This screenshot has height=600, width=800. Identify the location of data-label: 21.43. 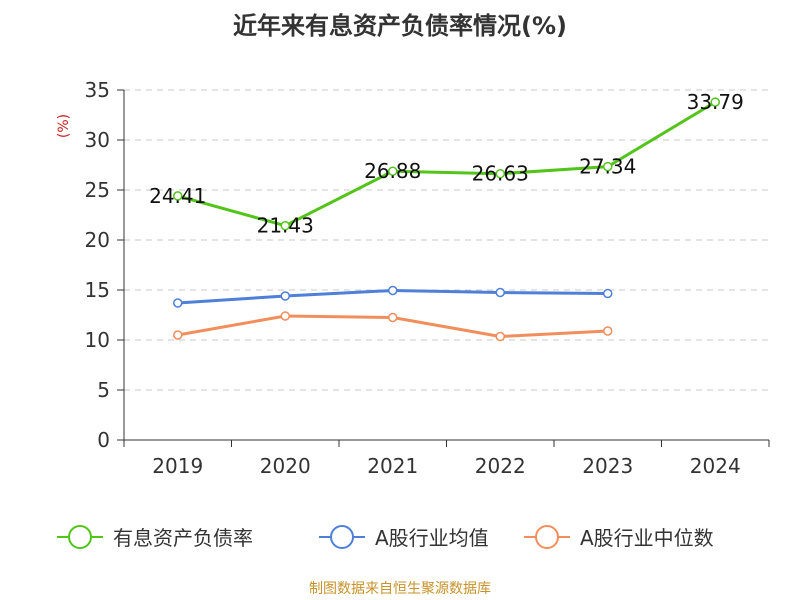
(285, 226).